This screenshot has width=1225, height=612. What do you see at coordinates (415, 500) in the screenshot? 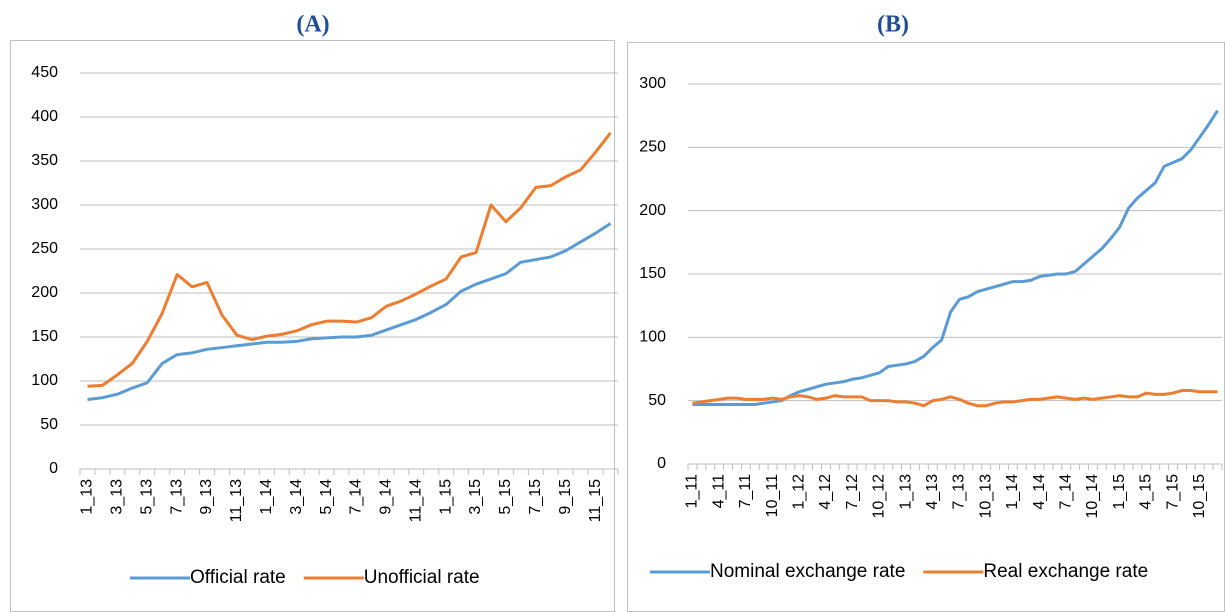
I see `x-tick-label: 11_14` at bounding box center [415, 500].